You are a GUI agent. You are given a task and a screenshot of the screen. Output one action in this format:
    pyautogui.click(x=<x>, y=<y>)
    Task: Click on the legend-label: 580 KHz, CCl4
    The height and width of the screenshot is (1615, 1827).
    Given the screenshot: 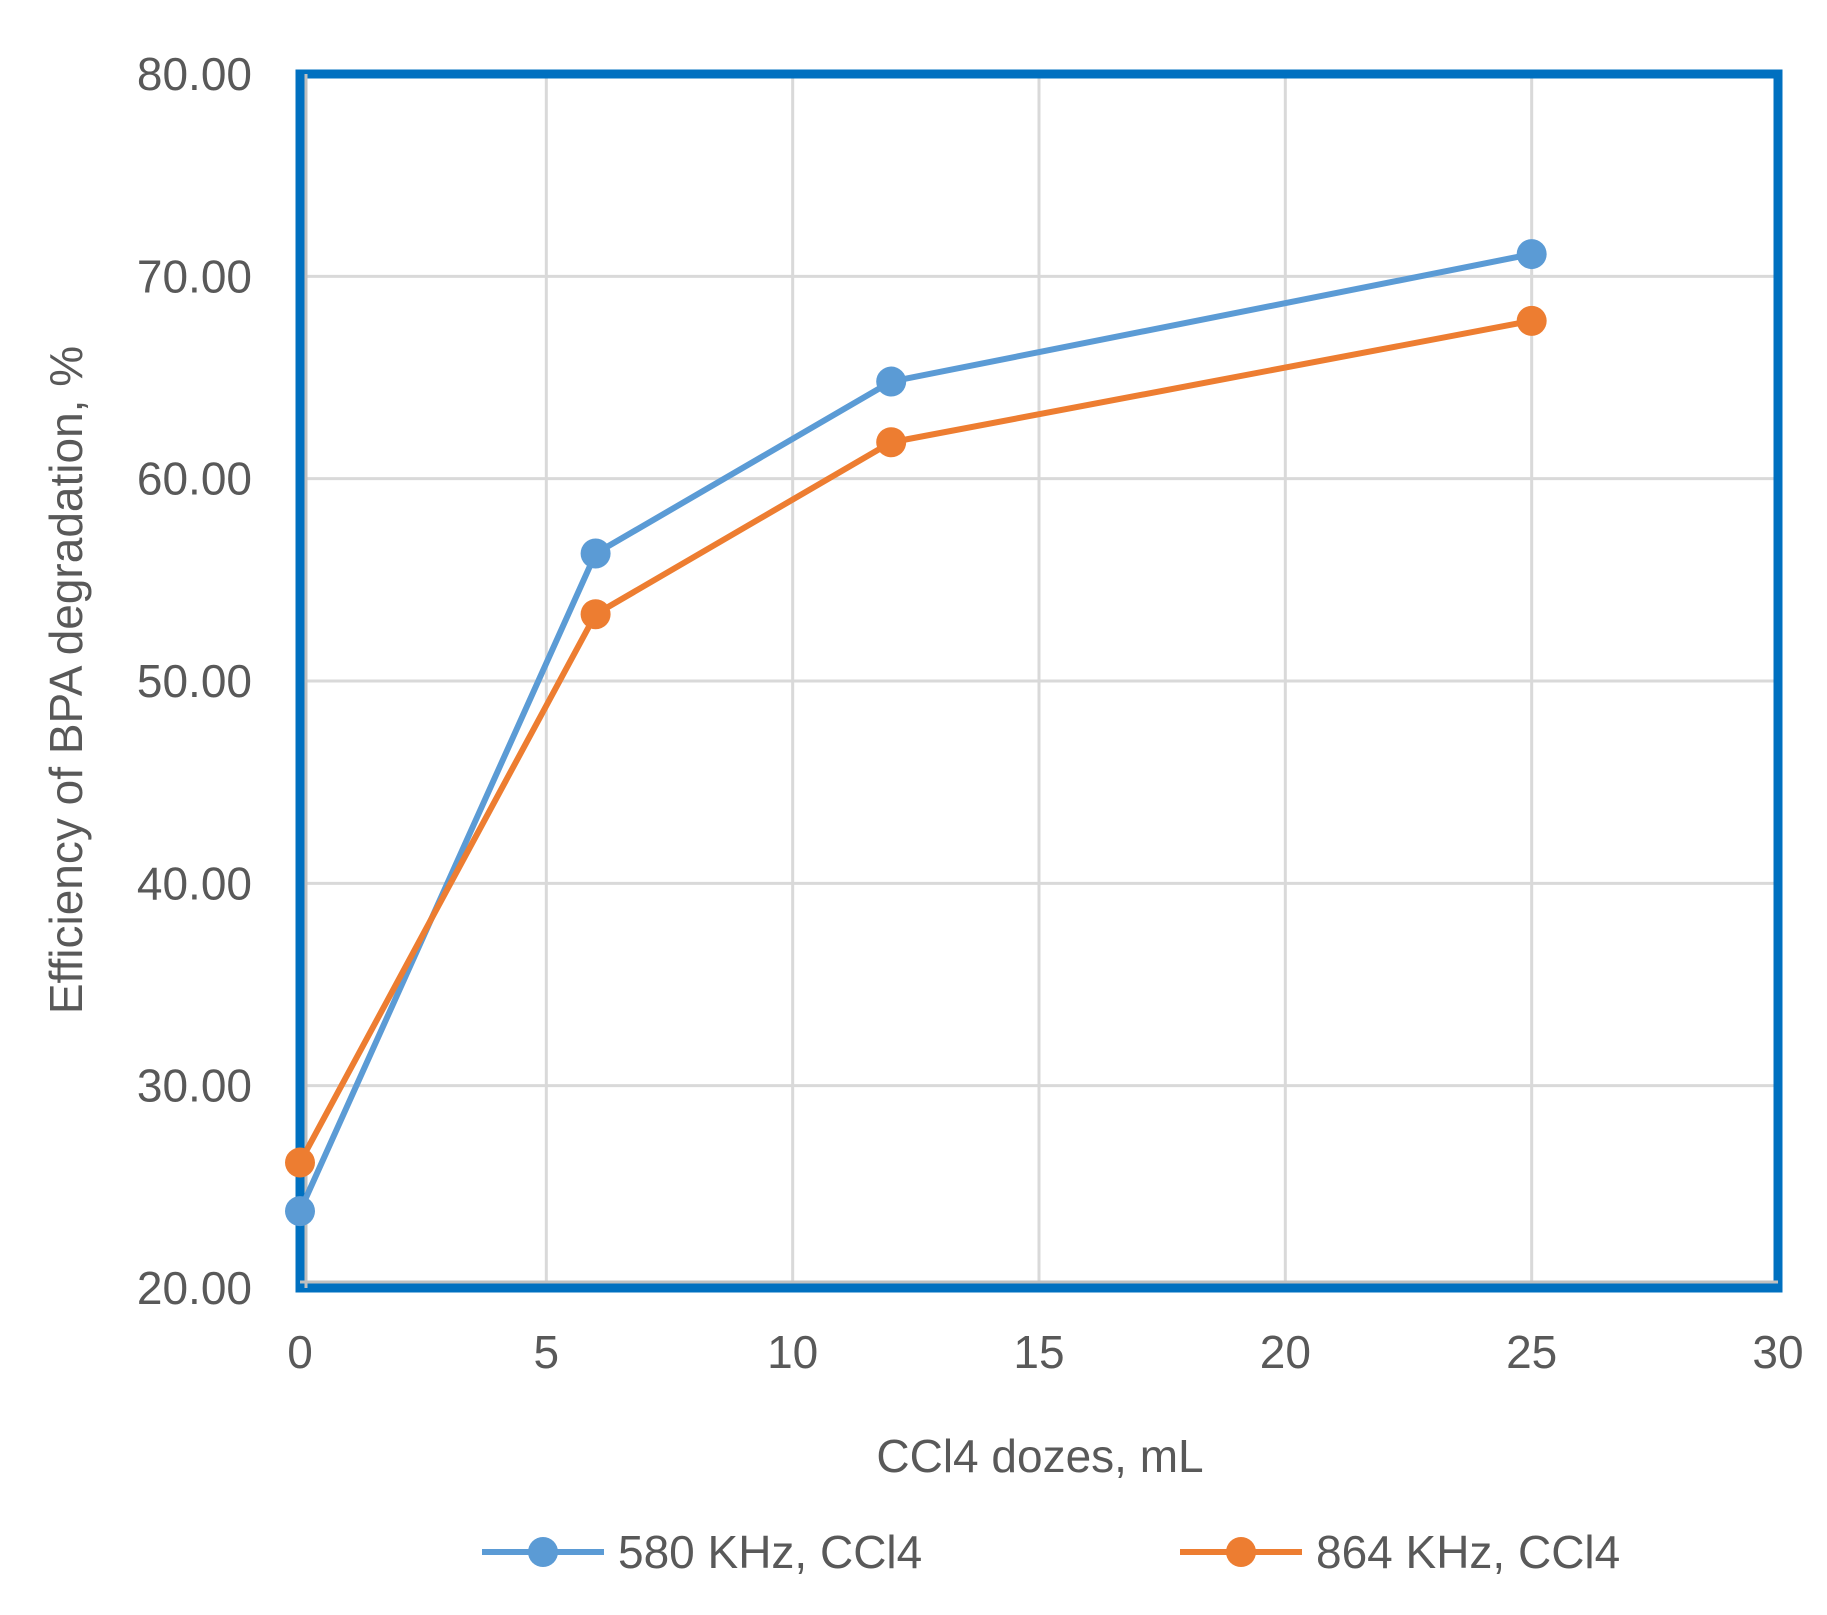 What is the action you would take?
    pyautogui.click(x=770, y=1552)
    